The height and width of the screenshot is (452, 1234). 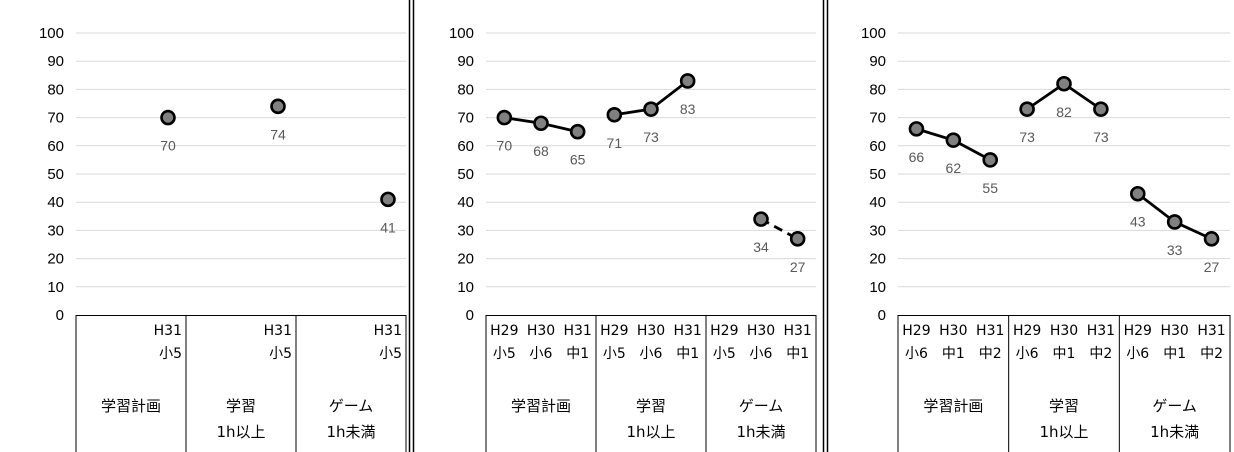 I want to click on data-label: 55, so click(x=990, y=188).